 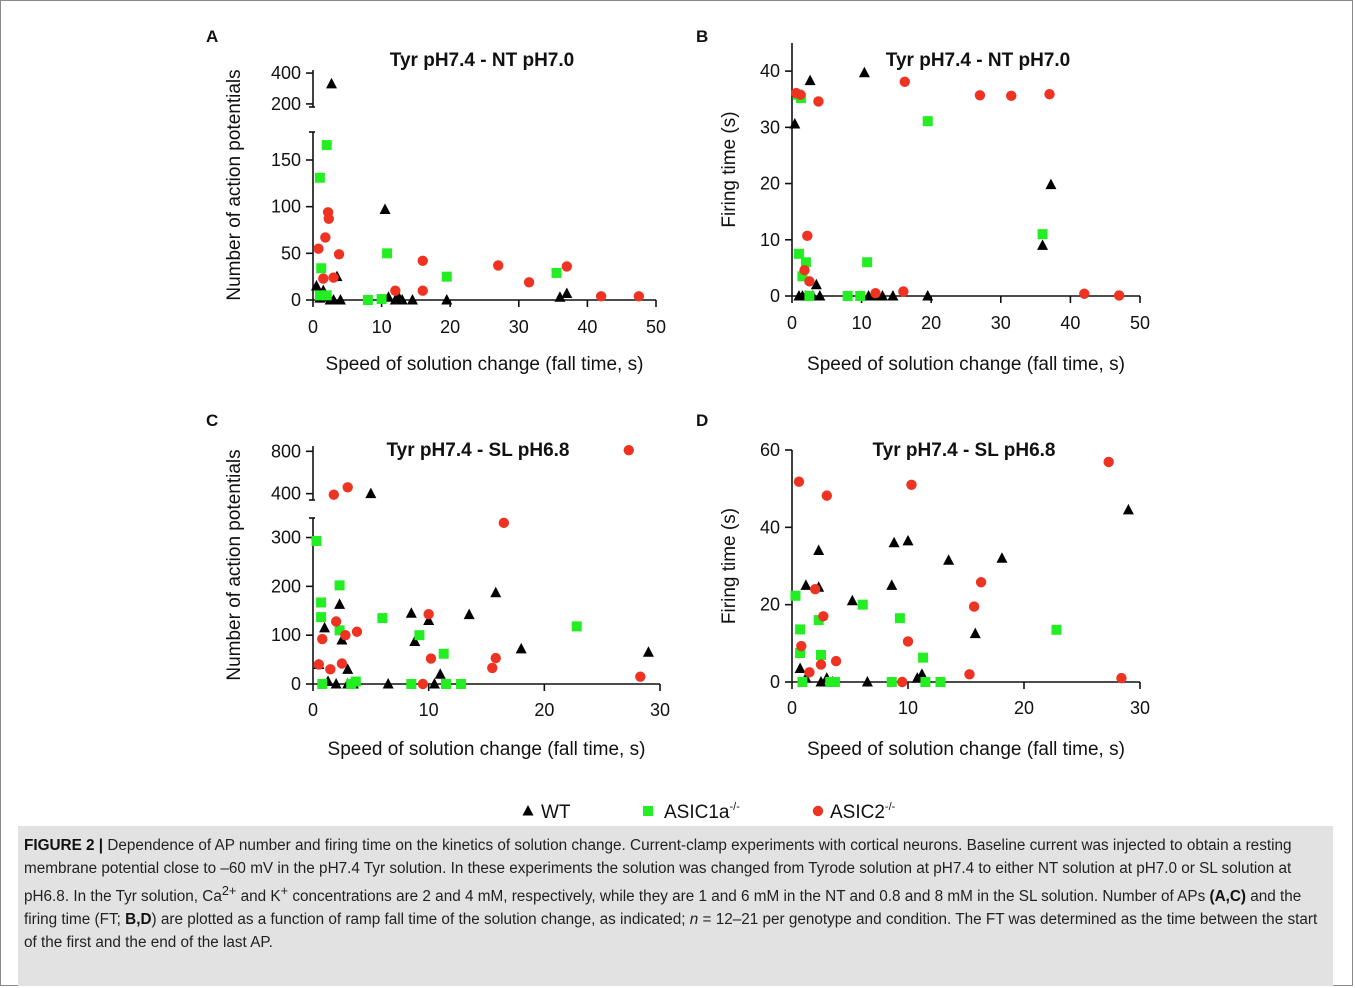 I want to click on x-tick-label: 40, so click(x=1070, y=323).